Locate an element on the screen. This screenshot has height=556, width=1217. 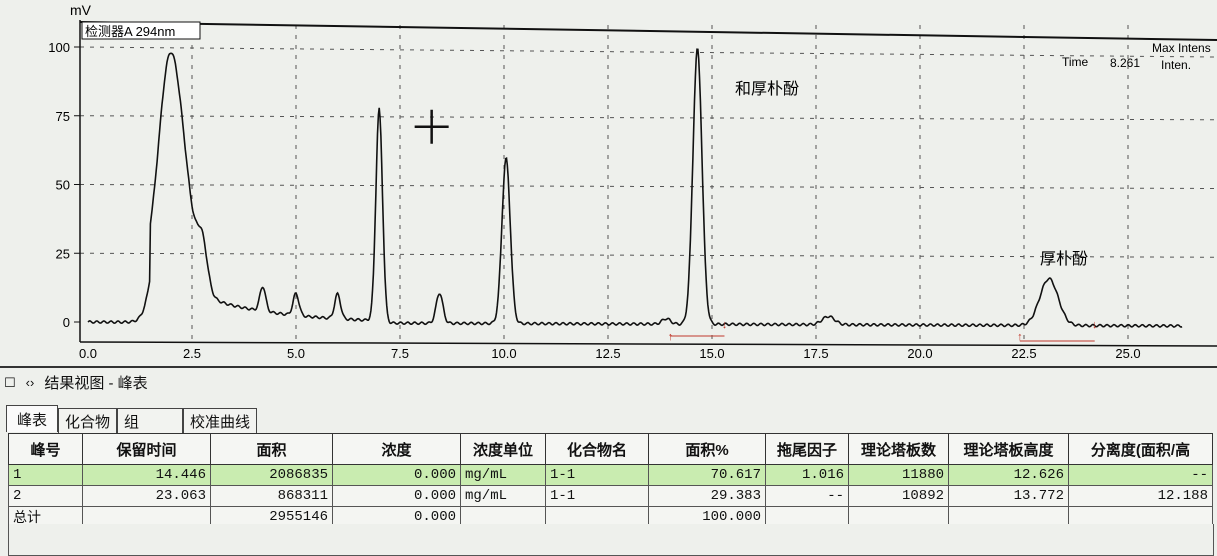
tab-calibration-curve: 校准曲线 is located at coordinates (220, 420).